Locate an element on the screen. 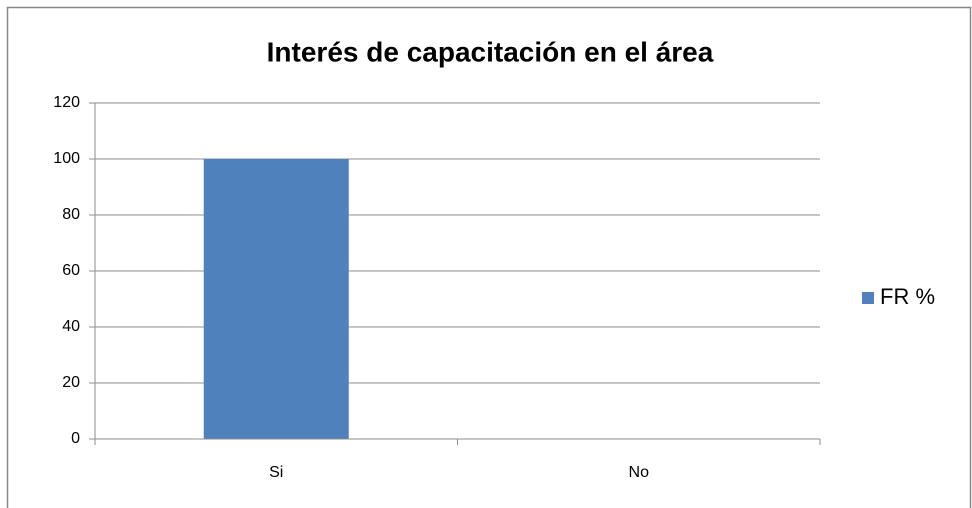  x-tick-label: No is located at coordinates (639, 472).